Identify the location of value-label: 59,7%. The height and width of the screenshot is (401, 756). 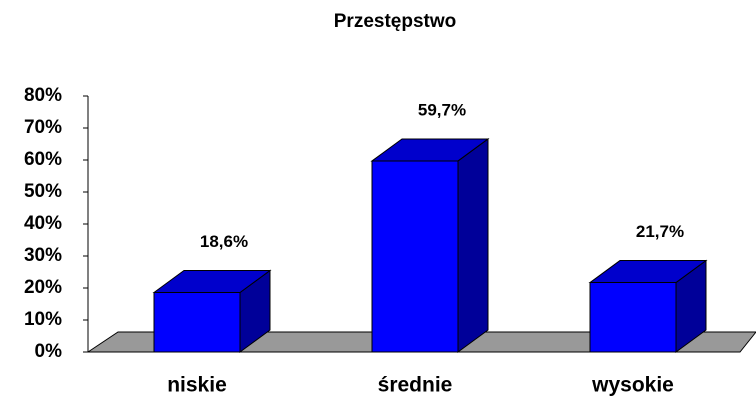
(442, 109).